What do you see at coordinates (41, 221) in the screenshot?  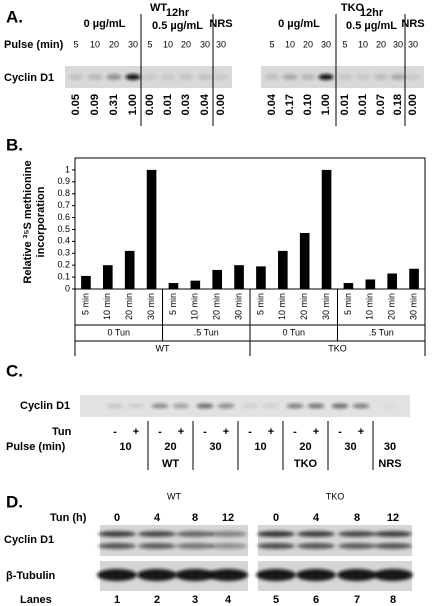 I see `y-axis-label: incorporation` at bounding box center [41, 221].